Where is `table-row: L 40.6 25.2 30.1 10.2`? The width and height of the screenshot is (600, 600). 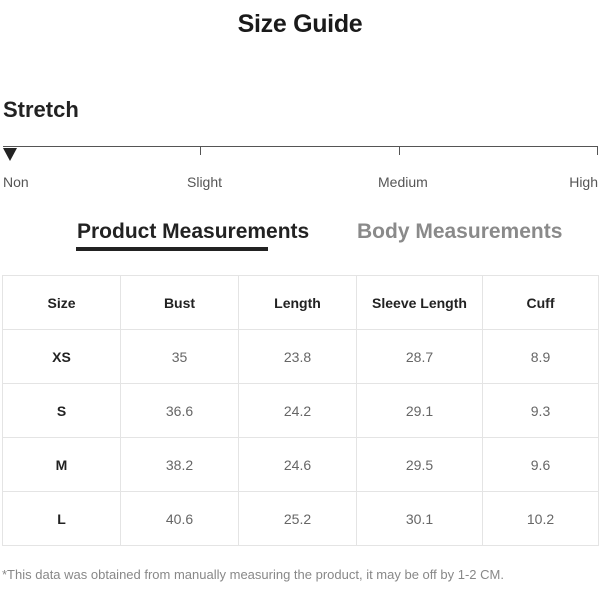 table-row: L 40.6 25.2 30.1 10.2 is located at coordinates (300, 518).